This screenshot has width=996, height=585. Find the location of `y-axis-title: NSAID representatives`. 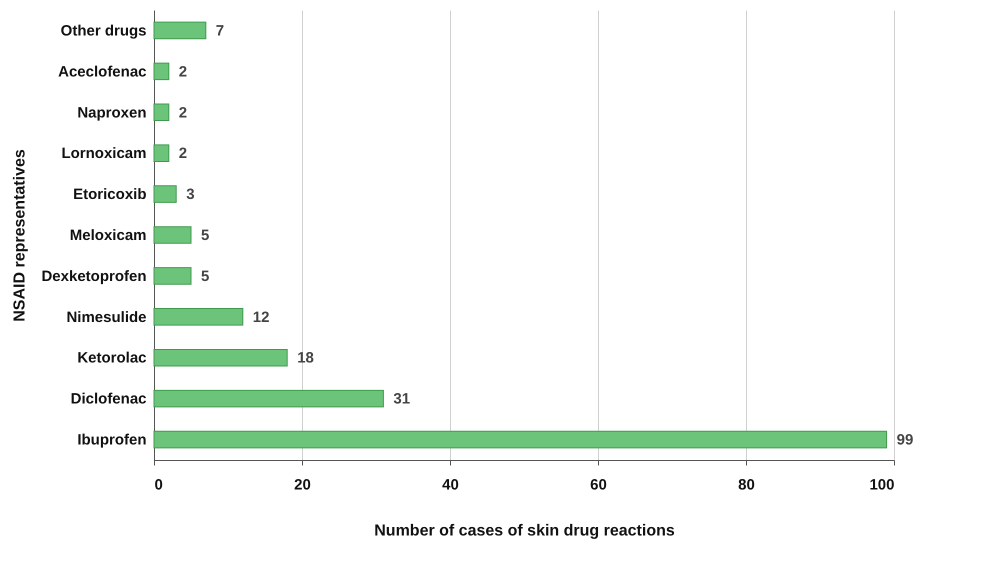

y-axis-title: NSAID representatives is located at coordinates (19, 235).